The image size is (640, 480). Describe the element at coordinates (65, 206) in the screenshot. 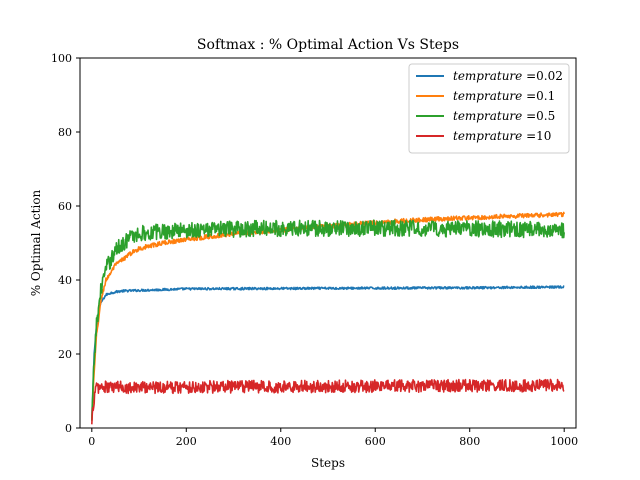

I see `y-tick-label: 60` at that location.